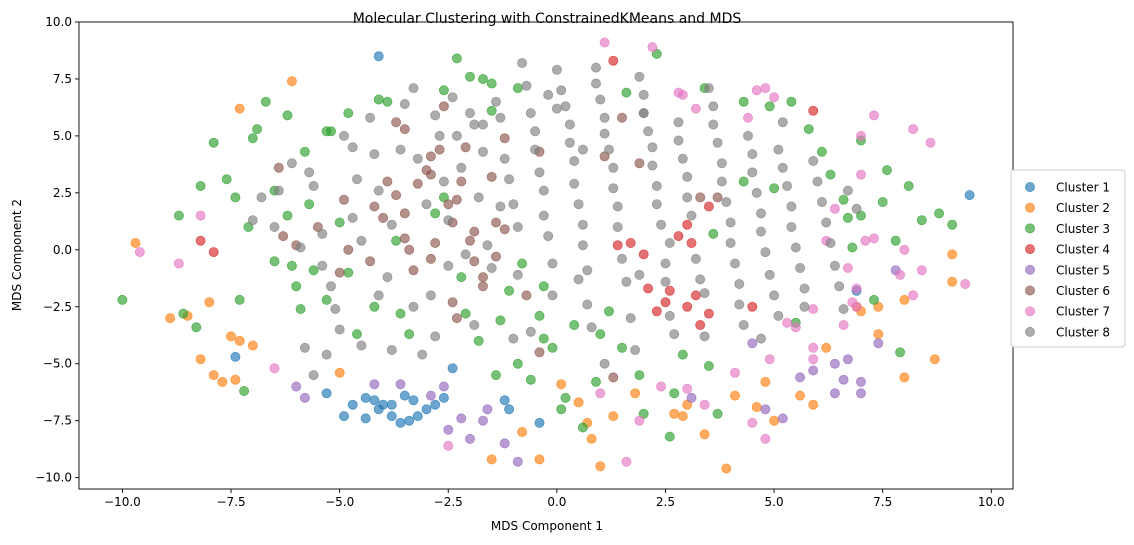 The image size is (1134, 545). What do you see at coordinates (122, 502) in the screenshot?
I see `x-tick-label: −10.0` at bounding box center [122, 502].